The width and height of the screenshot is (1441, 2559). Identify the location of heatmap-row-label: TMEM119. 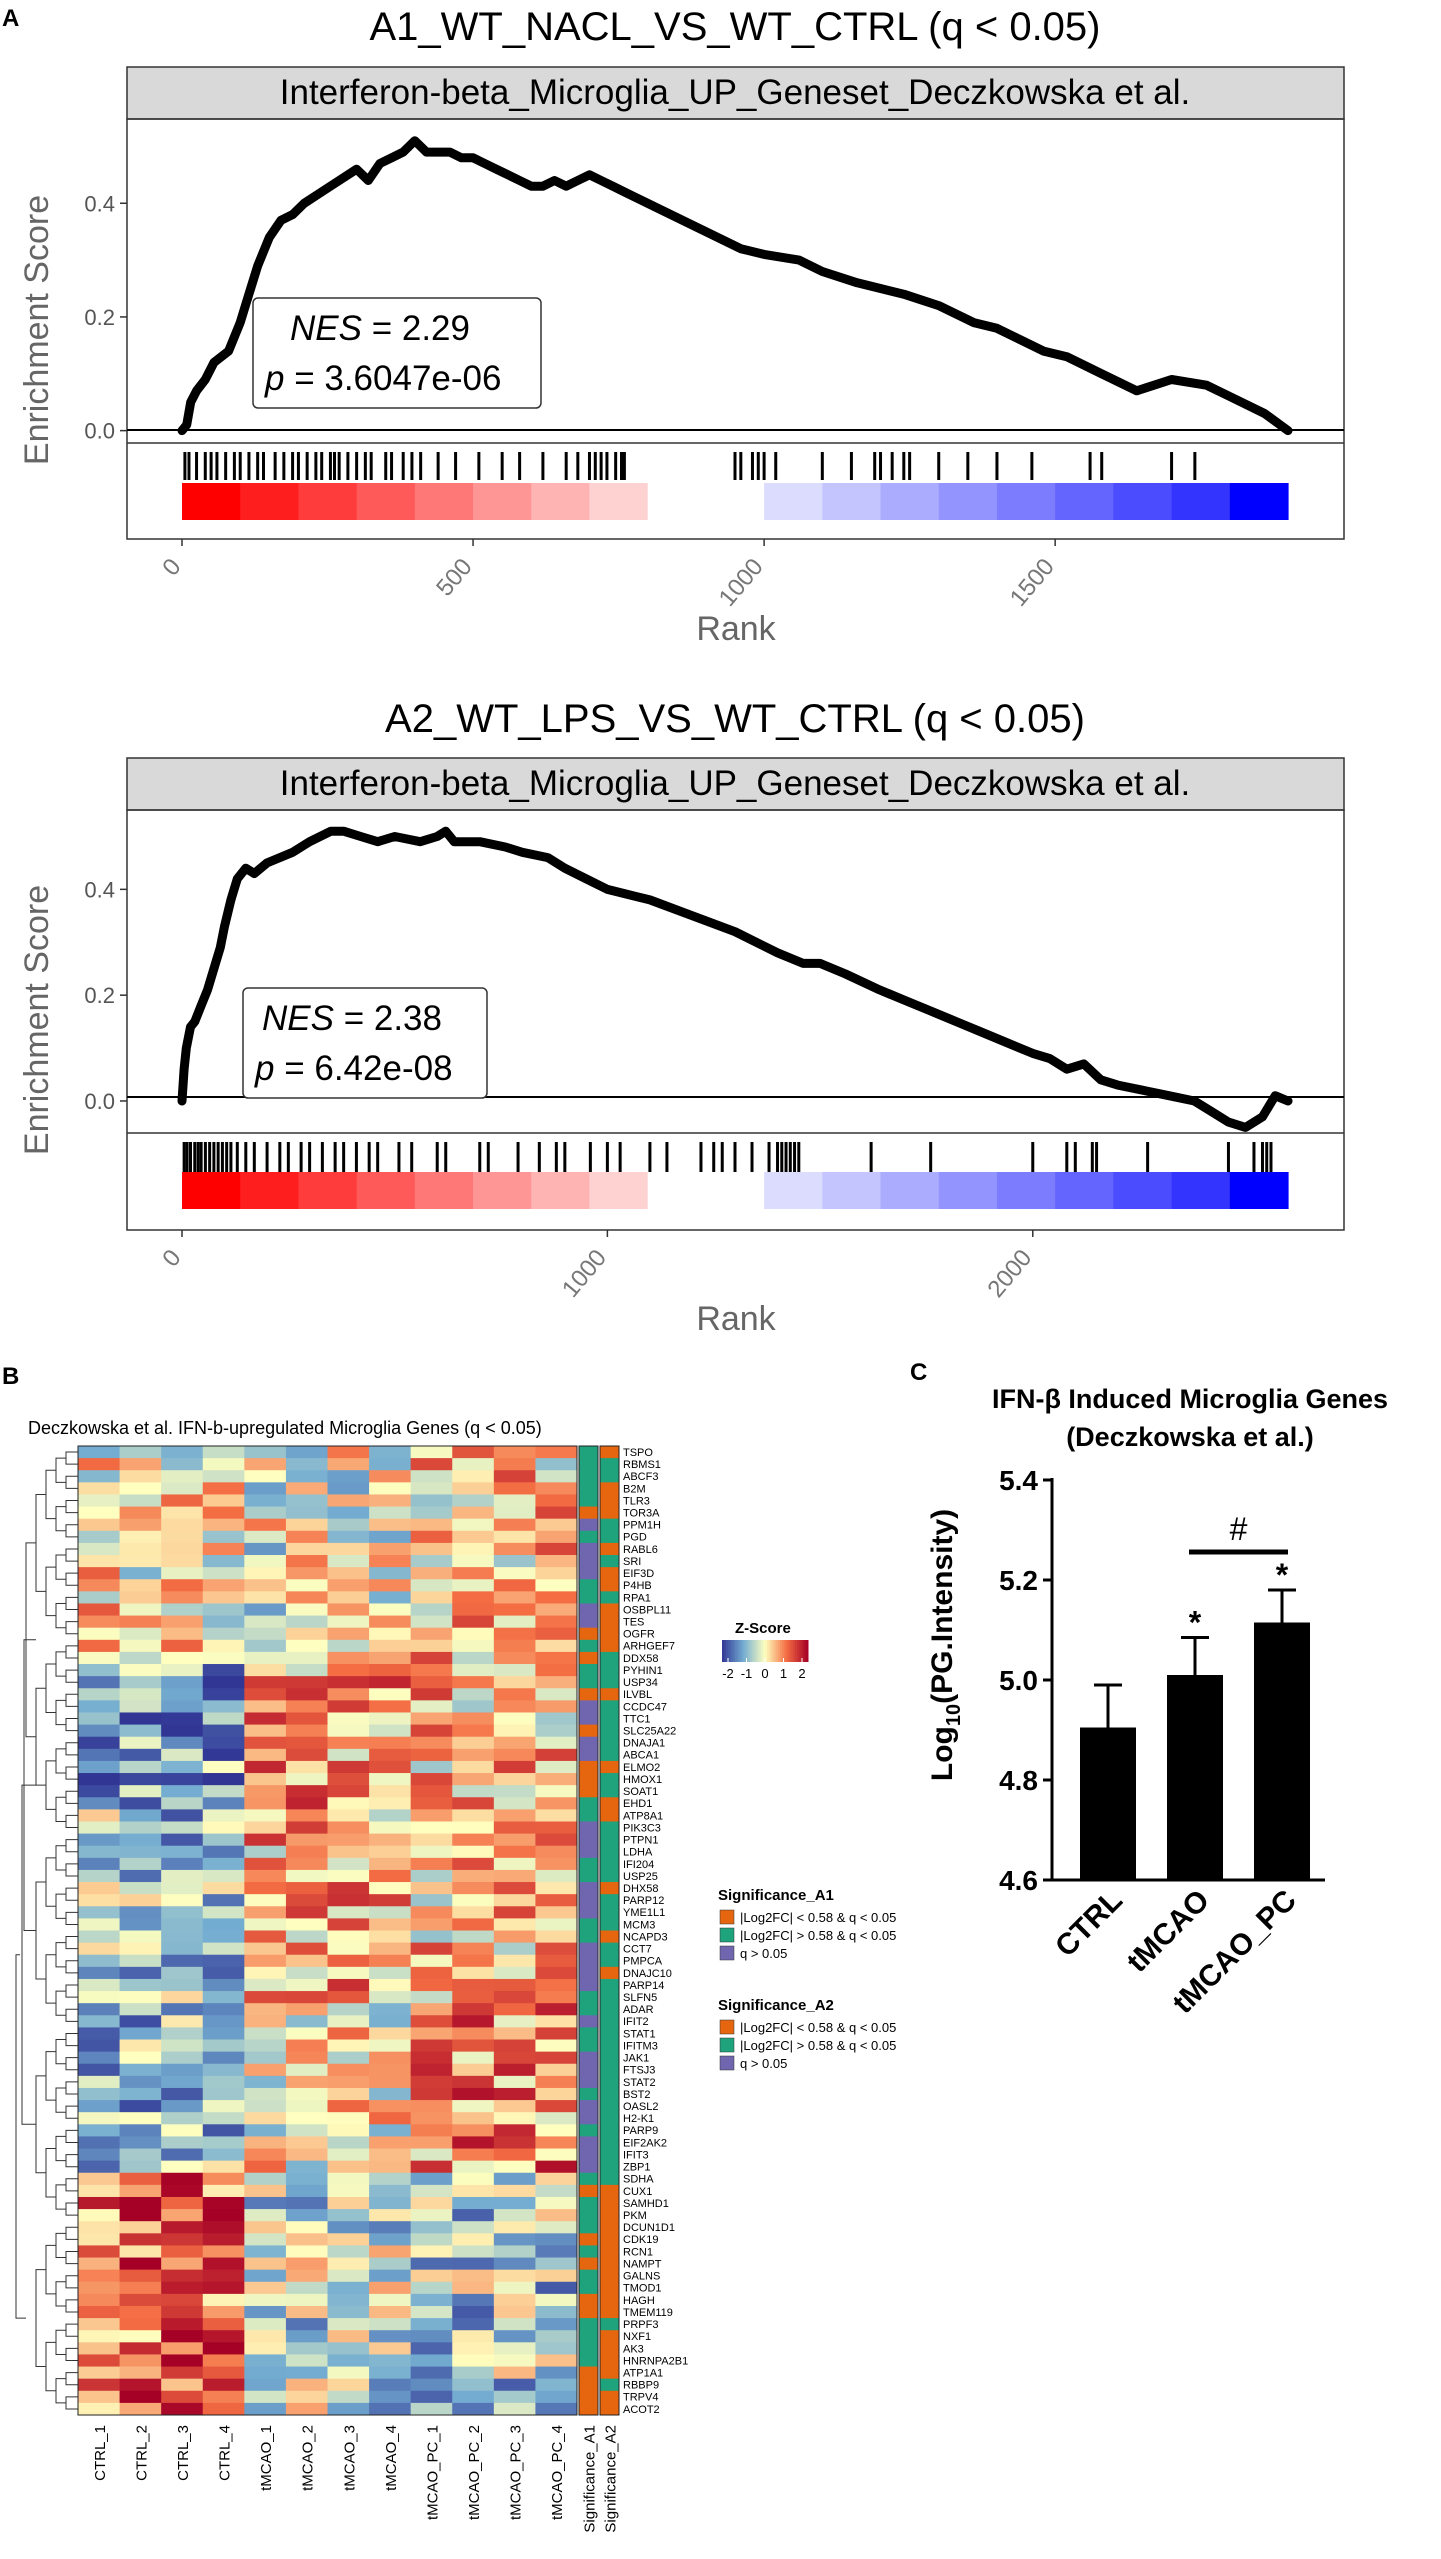
(648, 2313).